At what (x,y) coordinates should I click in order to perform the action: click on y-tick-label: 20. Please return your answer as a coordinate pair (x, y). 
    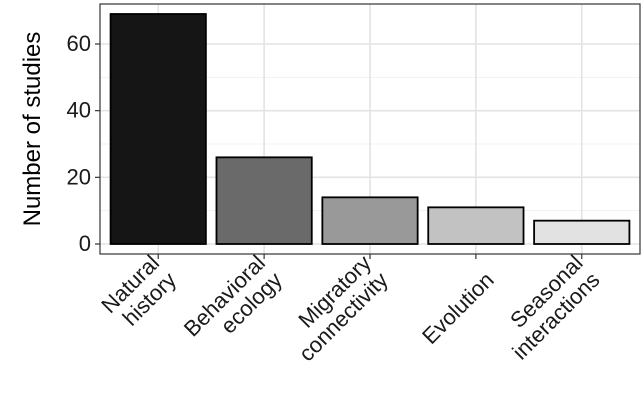
    Looking at the image, I should click on (79, 176).